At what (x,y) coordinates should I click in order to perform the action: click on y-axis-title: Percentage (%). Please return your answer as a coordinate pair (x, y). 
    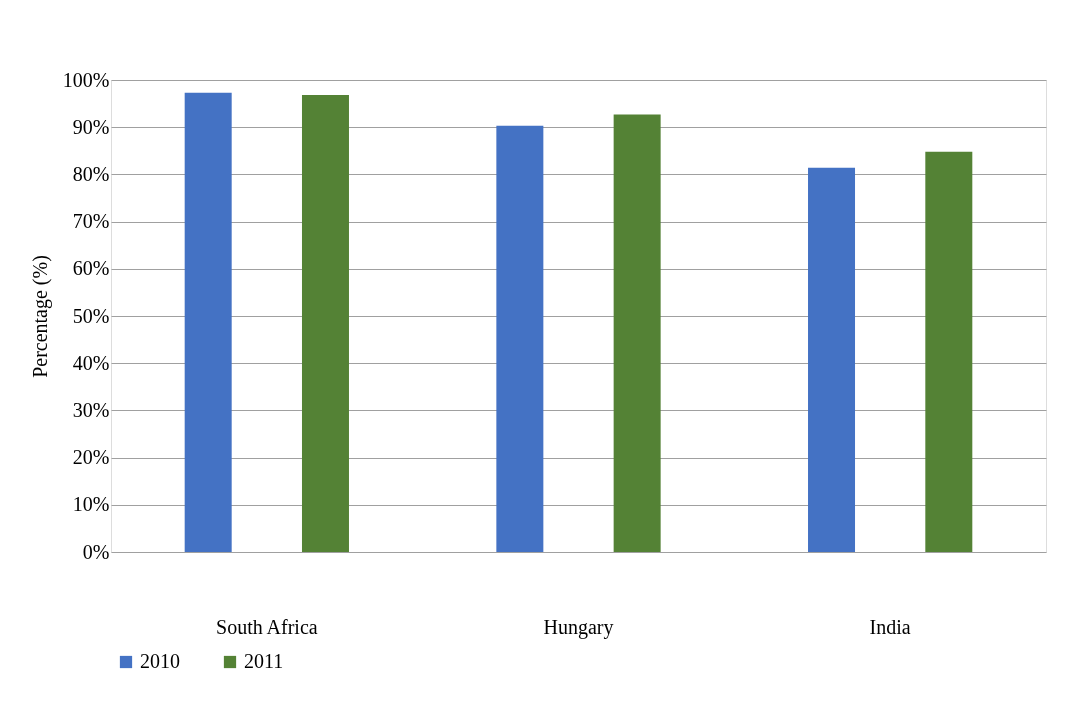
    Looking at the image, I should click on (40, 316).